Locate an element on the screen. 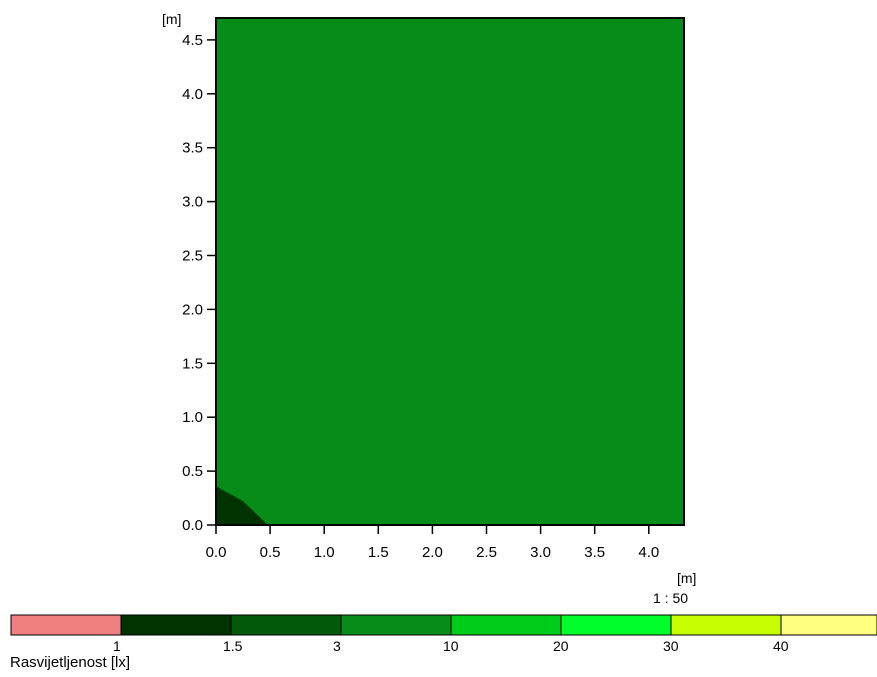 This screenshot has height=677, width=877. legend-label: 30 is located at coordinates (671, 646).